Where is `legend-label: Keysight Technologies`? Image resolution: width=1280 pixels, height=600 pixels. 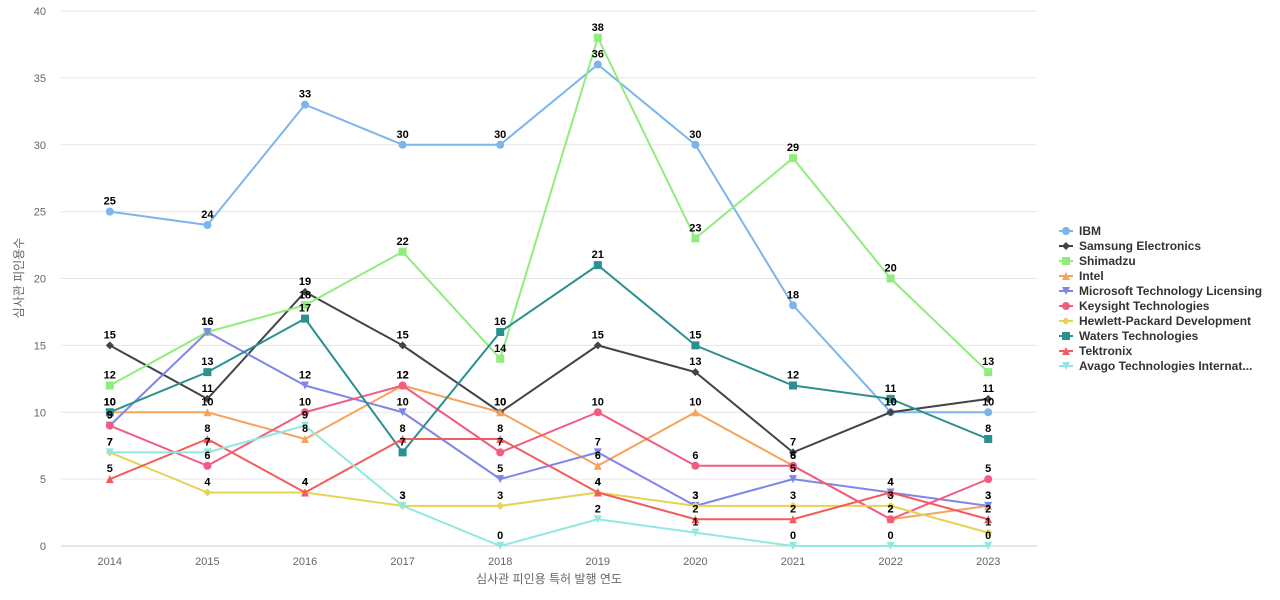 legend-label: Keysight Technologies is located at coordinates (1144, 306).